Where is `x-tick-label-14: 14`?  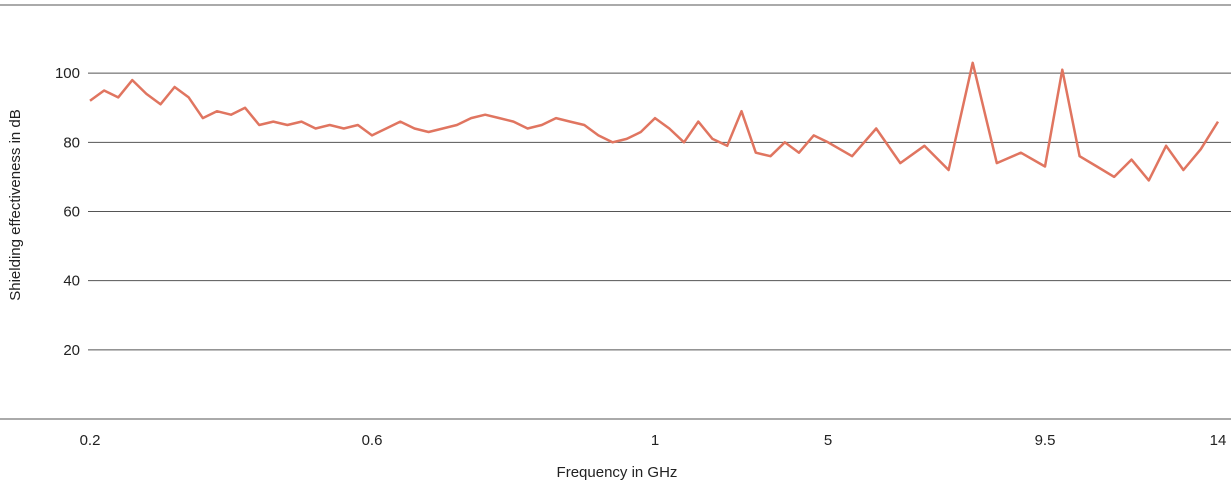 x-tick-label-14: 14 is located at coordinates (1218, 440).